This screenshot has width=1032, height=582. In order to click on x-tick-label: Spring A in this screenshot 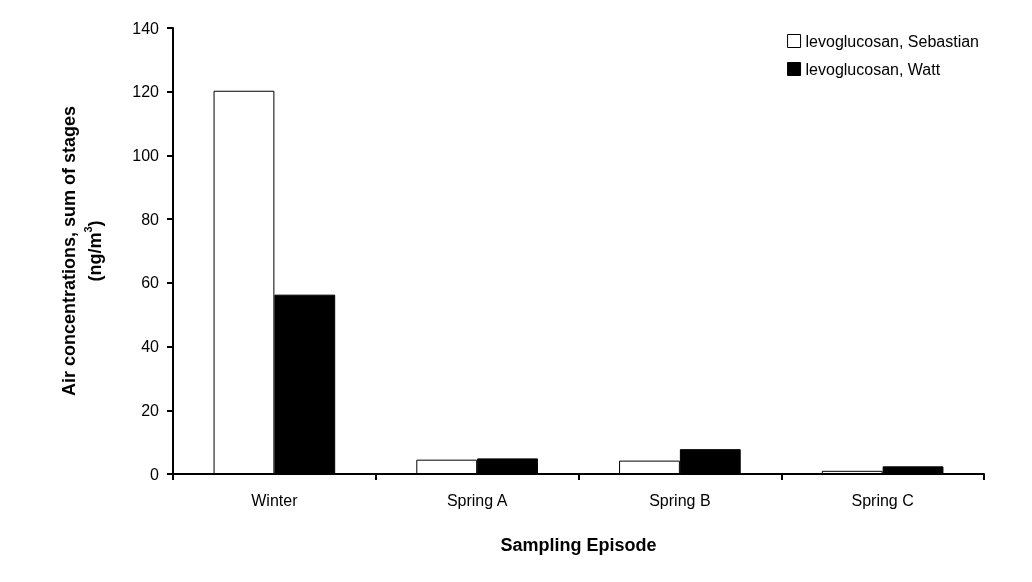, I will do `click(477, 500)`.